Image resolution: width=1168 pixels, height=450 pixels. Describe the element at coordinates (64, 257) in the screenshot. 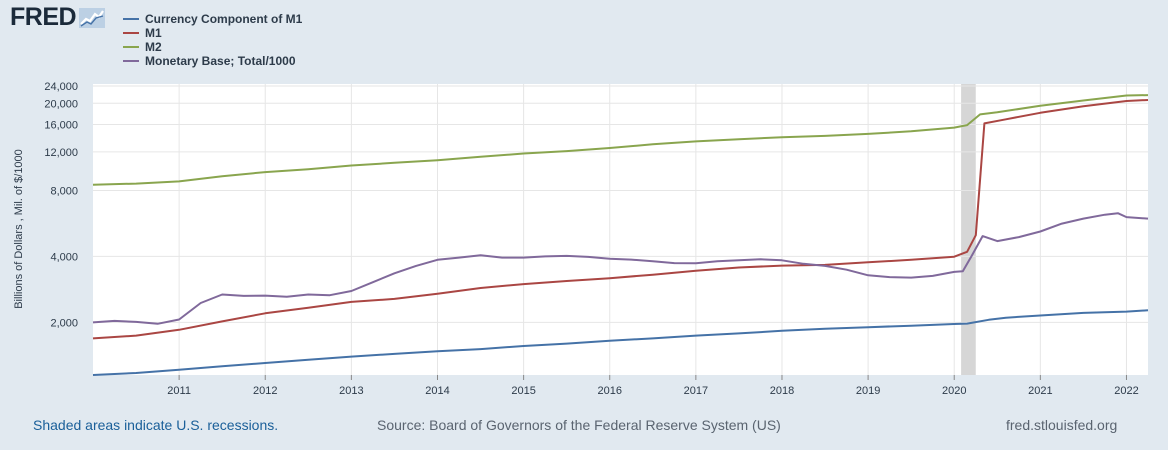

I see `y-tick-label: 4,000` at that location.